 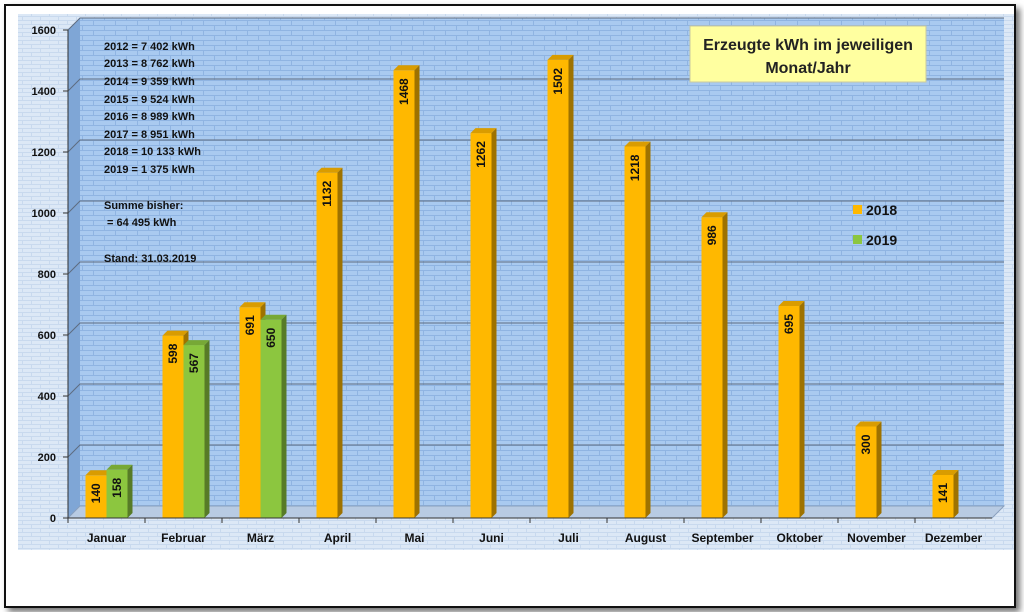 What do you see at coordinates (789, 324) in the screenshot?
I see `bar-value-label: 695` at bounding box center [789, 324].